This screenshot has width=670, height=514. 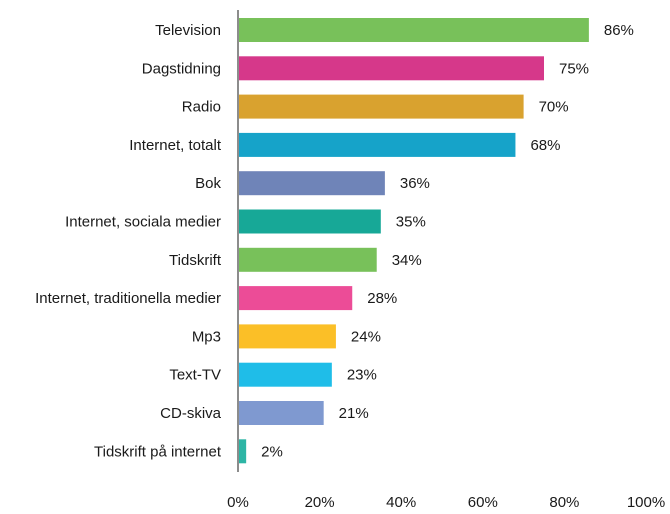 I want to click on category-label-dagstidning: Dagstidning, so click(x=181, y=68).